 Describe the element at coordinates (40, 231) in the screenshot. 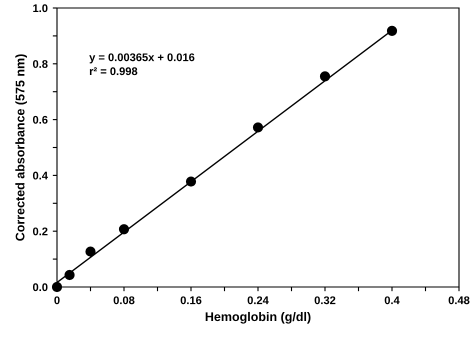

I see `y-tick-label: 0.2` at that location.